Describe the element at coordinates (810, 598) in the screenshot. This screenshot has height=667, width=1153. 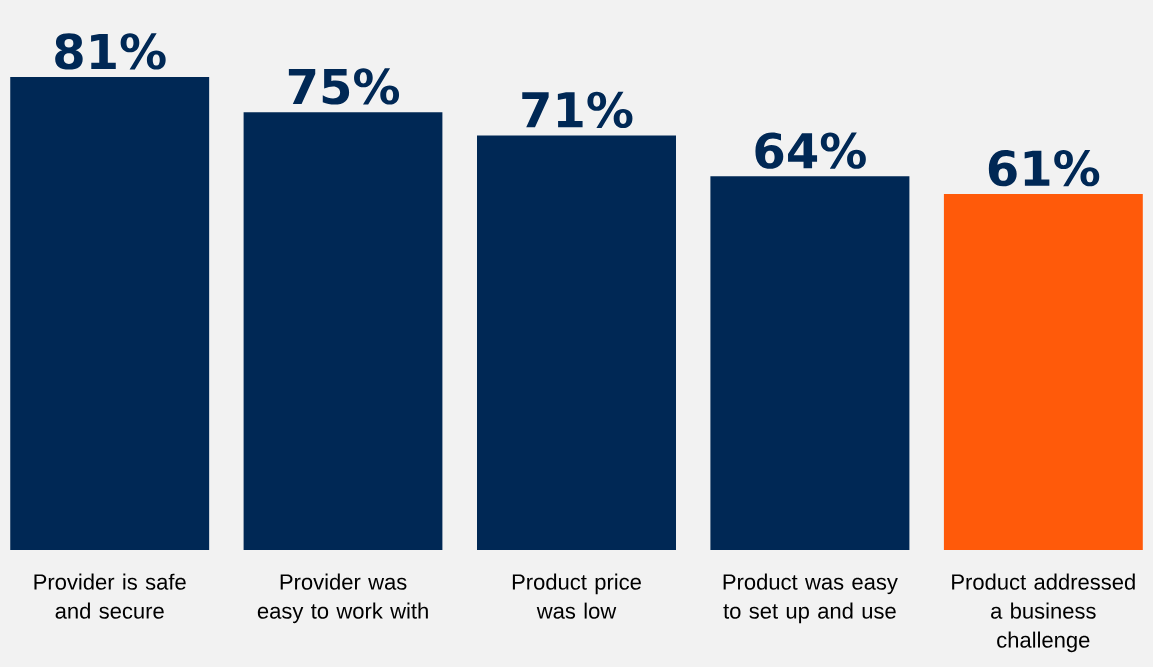
I see `x-tick-label: Product was easy to set up and use` at that location.